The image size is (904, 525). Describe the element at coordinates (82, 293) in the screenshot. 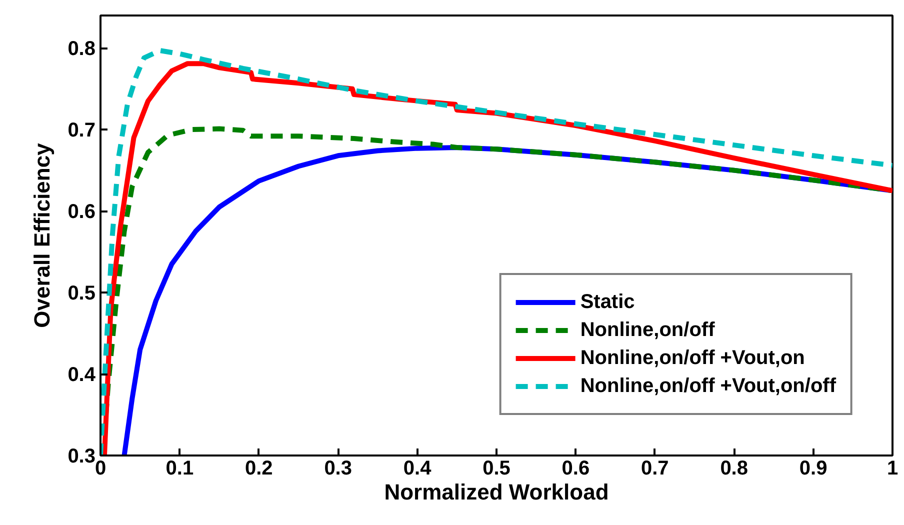

I see `y-tick-label: 0.5` at that location.